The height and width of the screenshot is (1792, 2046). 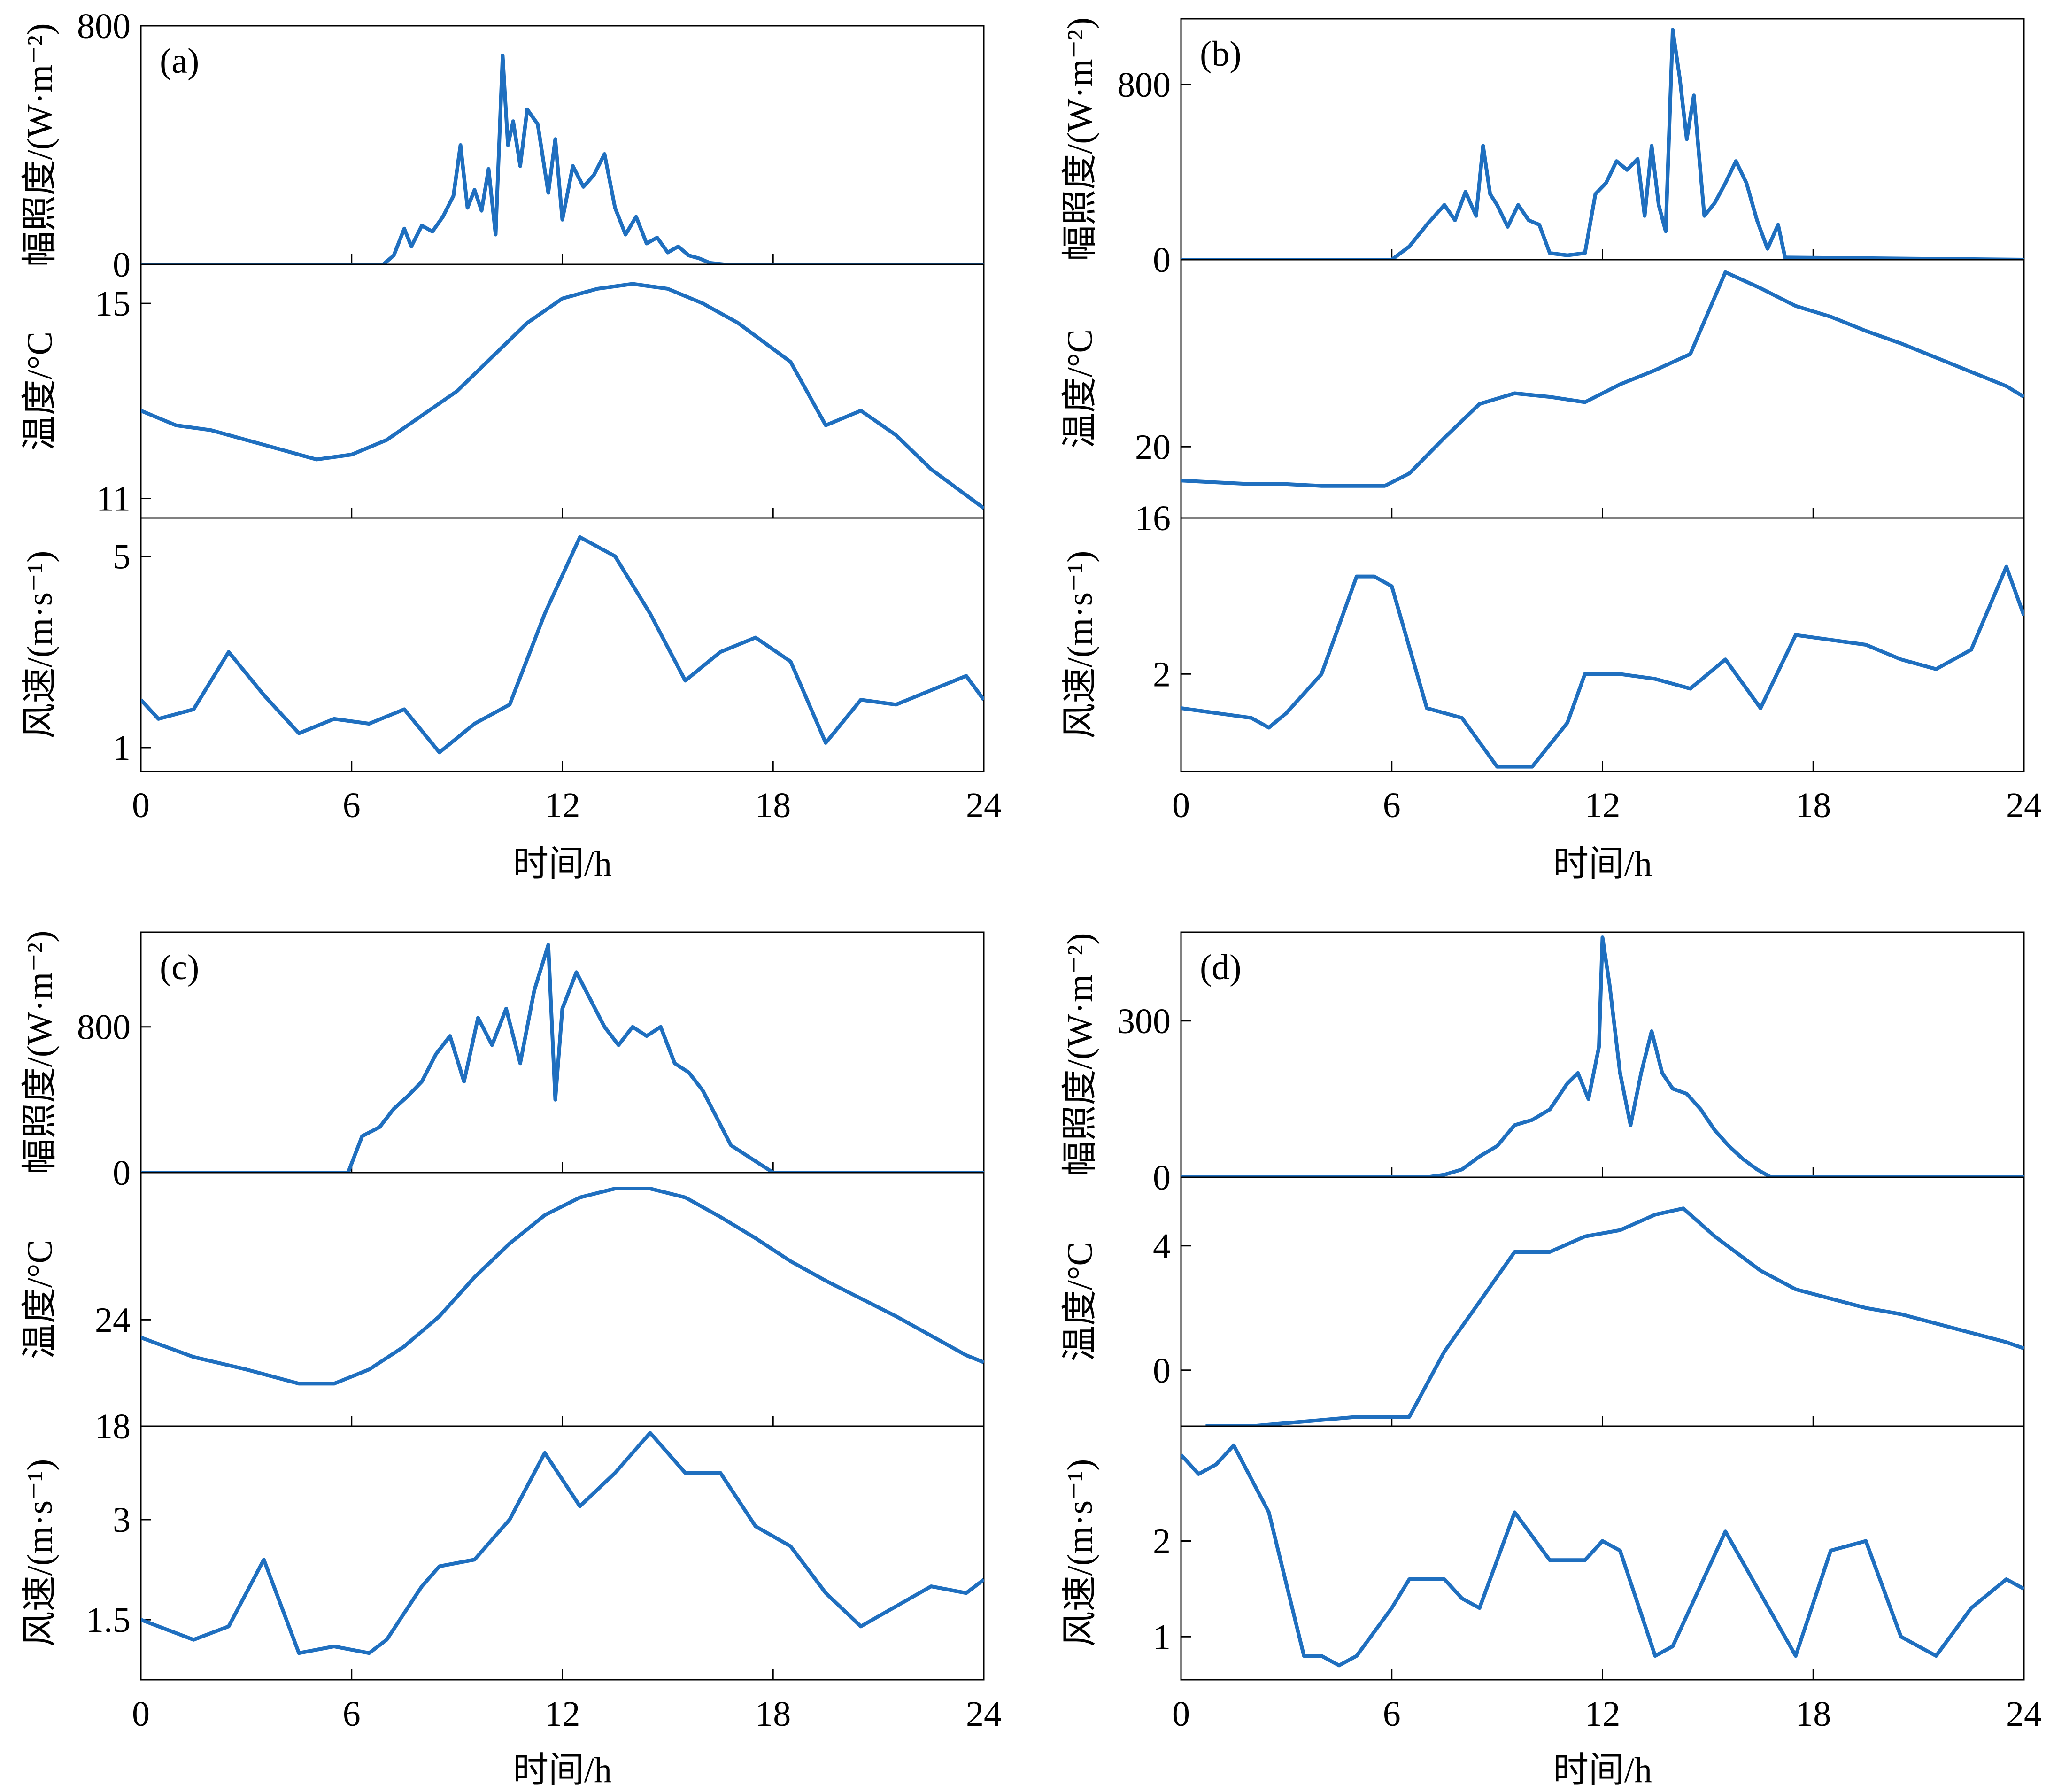 What do you see at coordinates (1221, 967) in the screenshot?
I see `panel-label: (d)` at bounding box center [1221, 967].